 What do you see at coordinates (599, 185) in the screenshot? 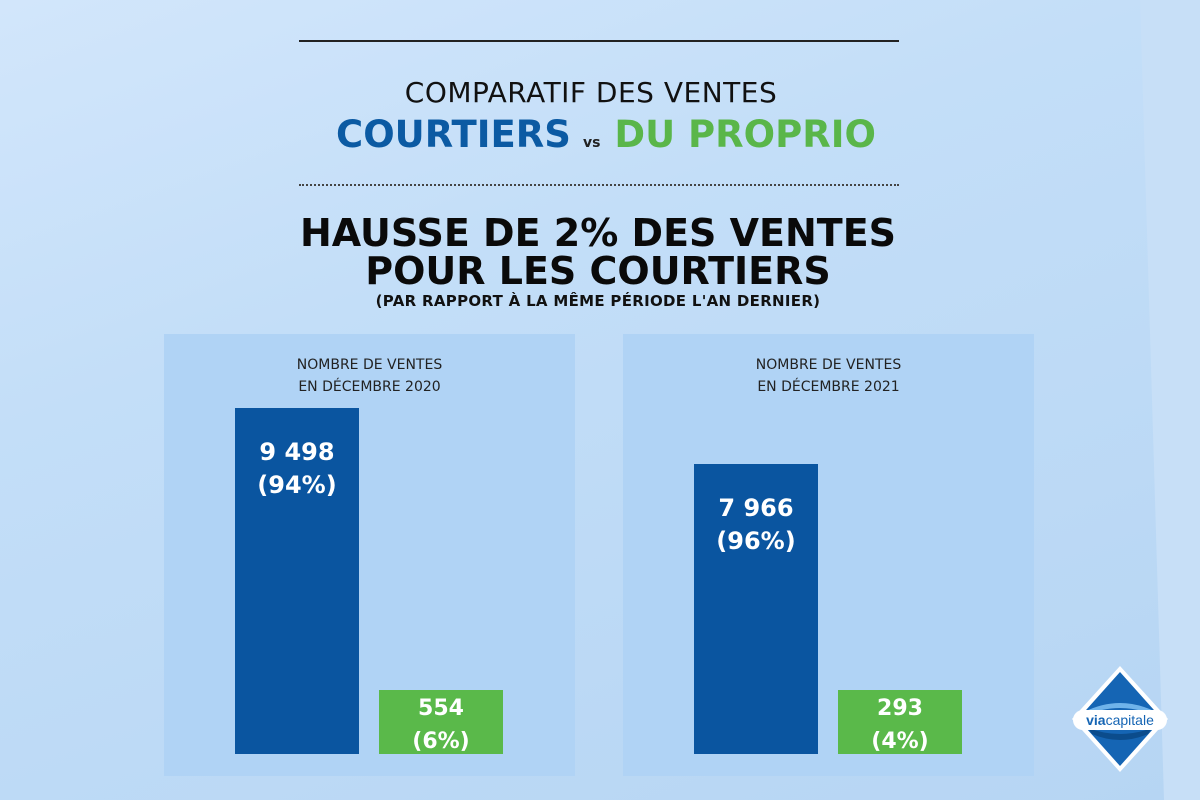
I see `dotted-divider` at bounding box center [599, 185].